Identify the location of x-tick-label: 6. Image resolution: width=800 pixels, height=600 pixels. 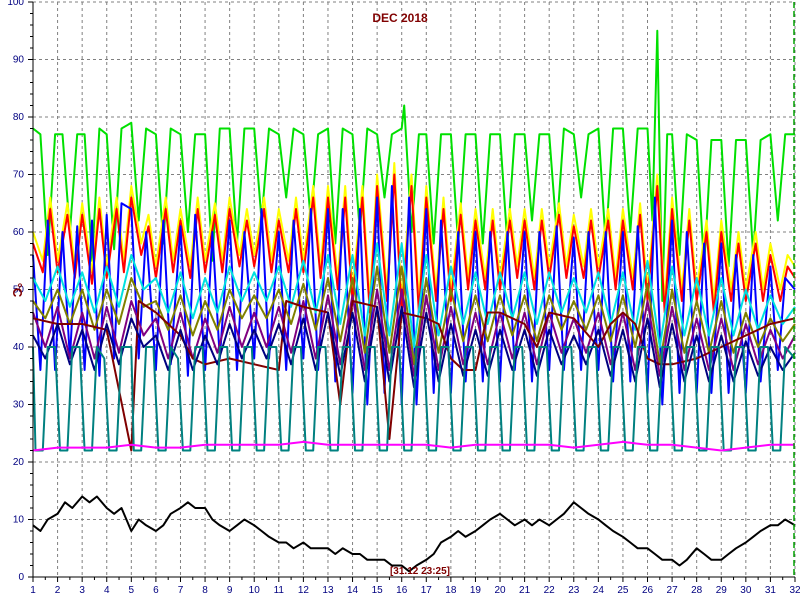
(156, 590).